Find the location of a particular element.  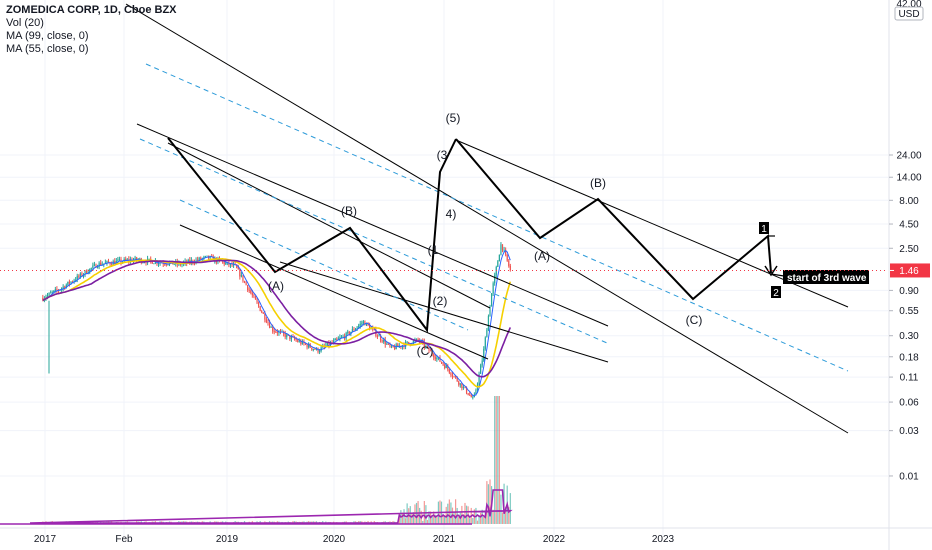

price-tick-label: 0.30 is located at coordinates (909, 336).